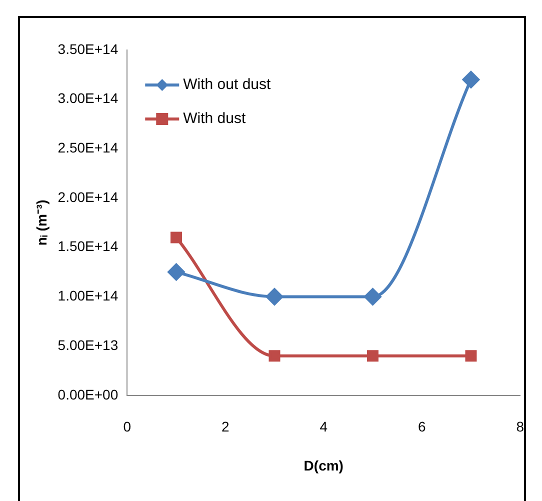  I want to click on legend-label: With dust, so click(214, 119).